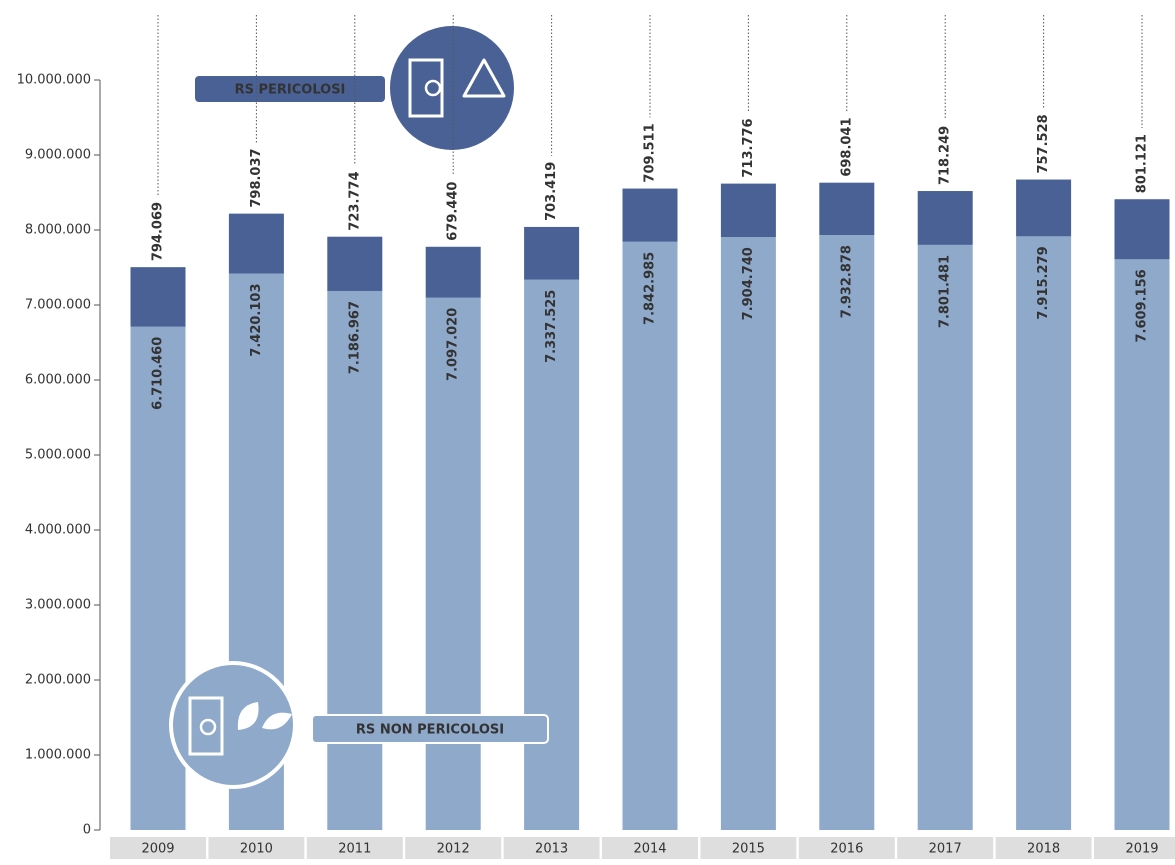 The height and width of the screenshot is (865, 1175). Describe the element at coordinates (453, 211) in the screenshot. I see `value-label: 679.440` at that location.